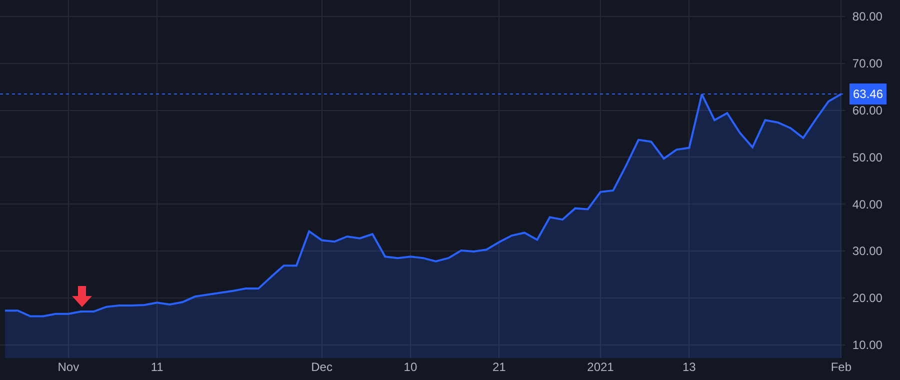  What do you see at coordinates (841, 367) in the screenshot?
I see `x-tick-label: Feb` at bounding box center [841, 367].